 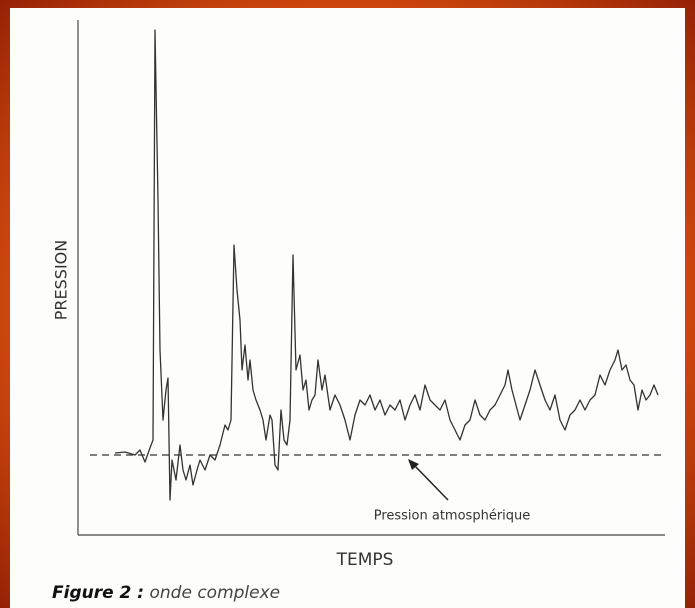 What do you see at coordinates (98, 593) in the screenshot?
I see `caption-label: Figure 2 :` at bounding box center [98, 593].